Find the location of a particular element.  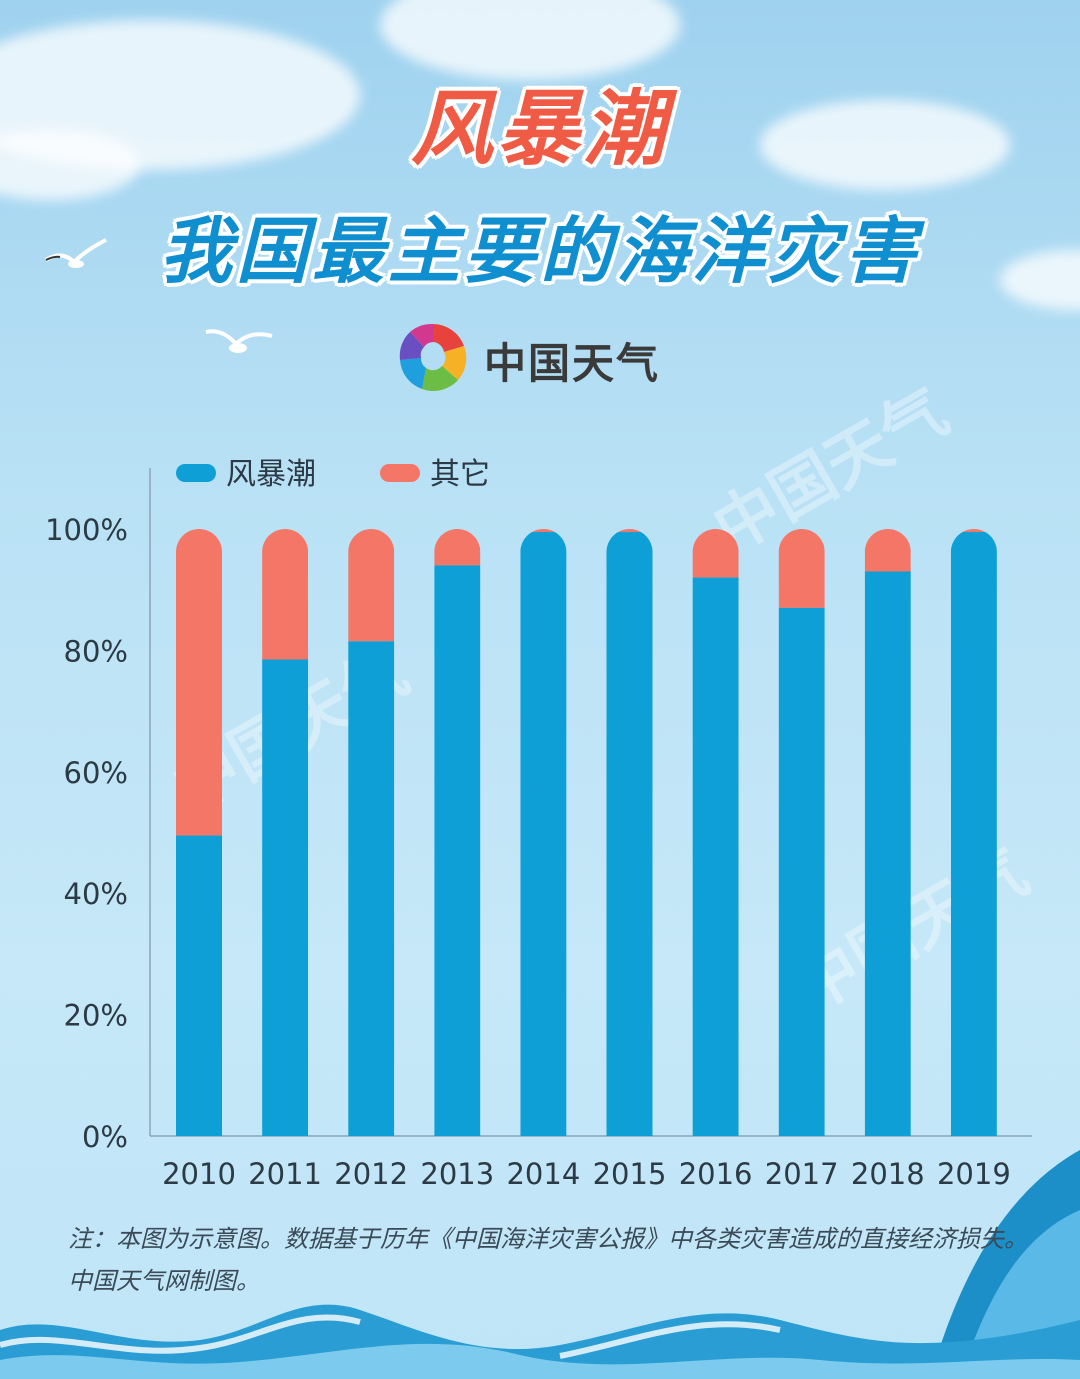

bar-storm-surge-2013 is located at coordinates (457, 850).